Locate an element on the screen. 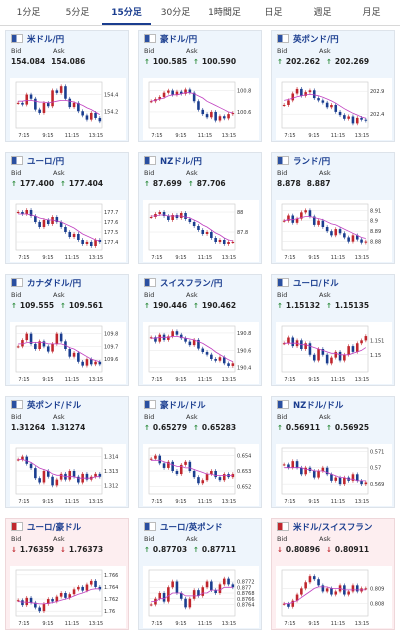  pair-name-link: 英ポンド/ドル is located at coordinates (54, 405).